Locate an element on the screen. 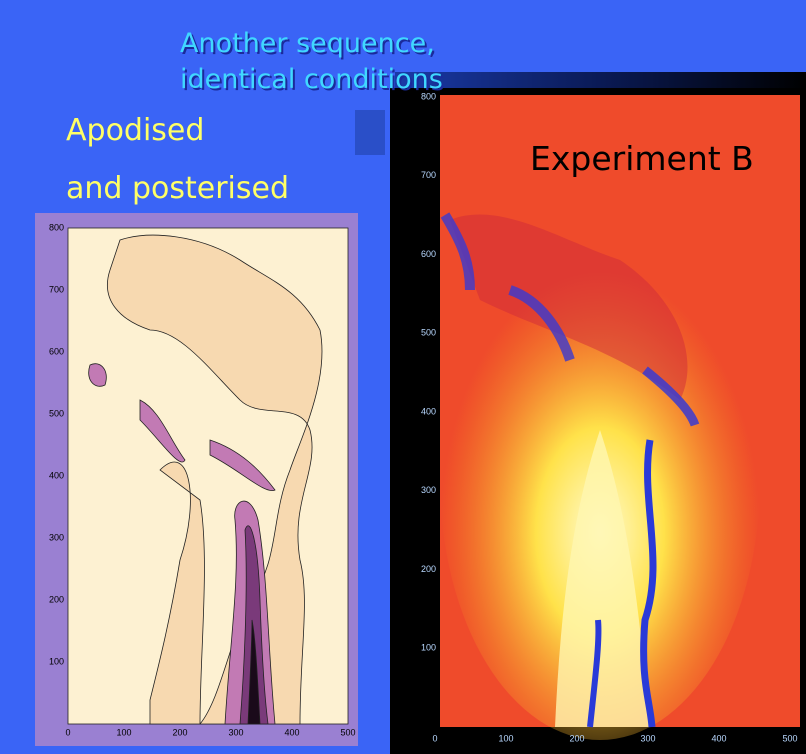 This screenshot has width=806, height=754. right-label: Experiment B is located at coordinates (642, 158).